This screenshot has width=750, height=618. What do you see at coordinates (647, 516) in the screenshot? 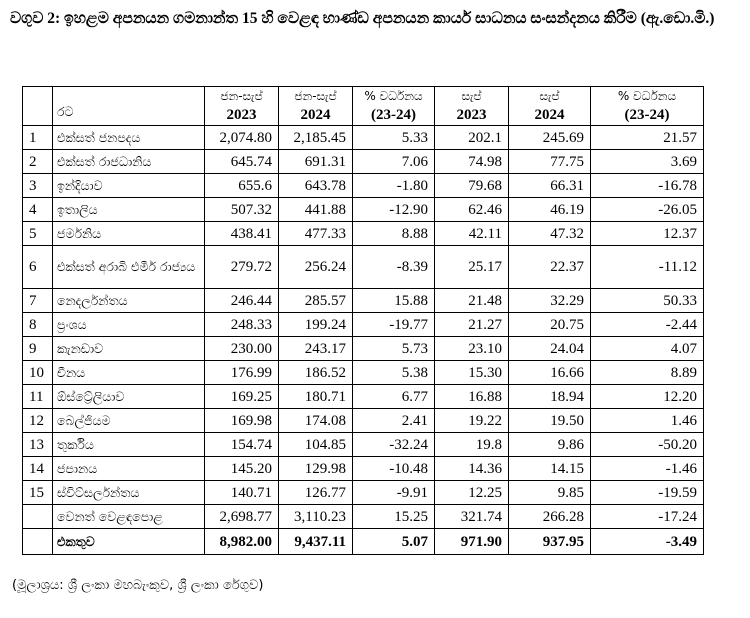
I see `cell-growth-sep: -17.24` at bounding box center [647, 516].